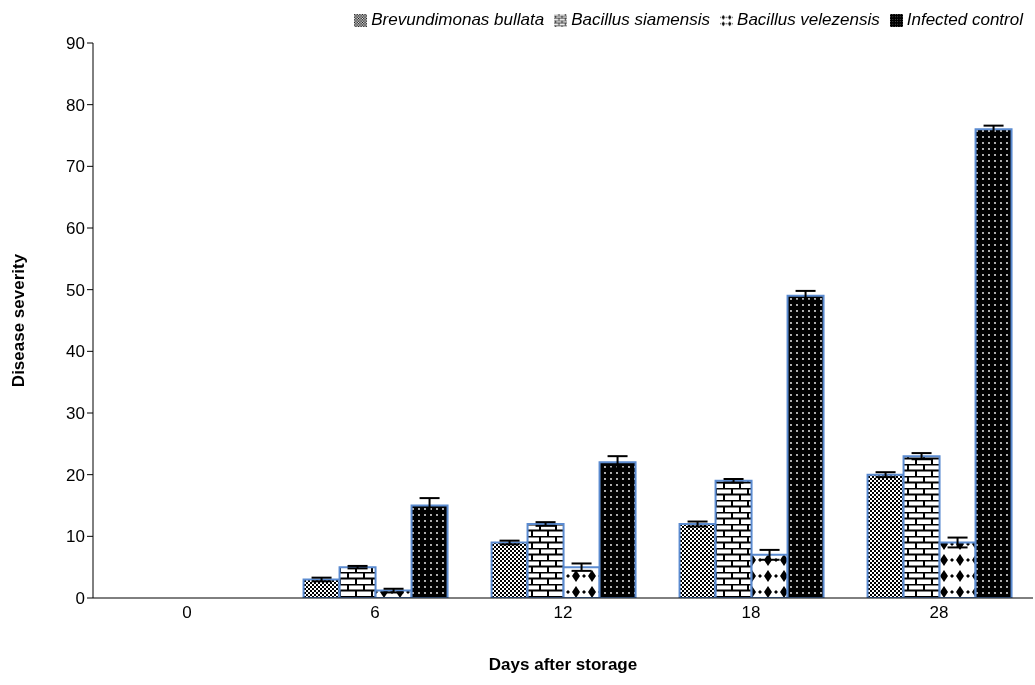  What do you see at coordinates (563, 664) in the screenshot?
I see `x-axis-title: Days after storage` at bounding box center [563, 664].